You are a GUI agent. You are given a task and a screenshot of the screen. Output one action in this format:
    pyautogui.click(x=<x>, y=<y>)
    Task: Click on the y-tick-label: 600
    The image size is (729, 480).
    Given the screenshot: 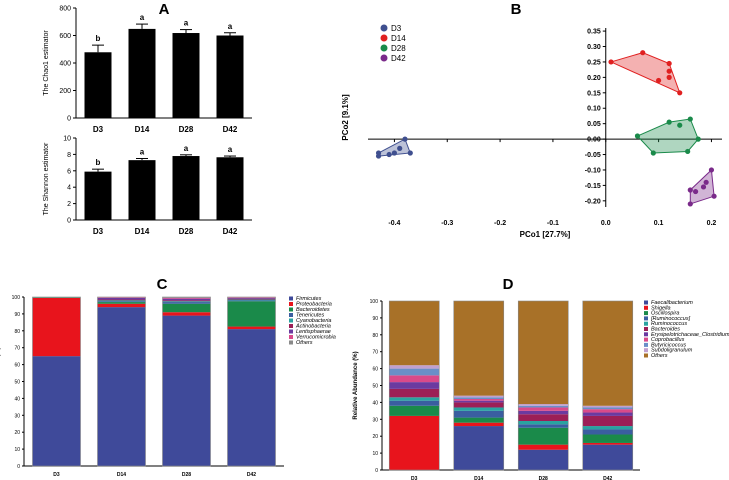 What is the action you would take?
    pyautogui.click(x=65, y=36)
    